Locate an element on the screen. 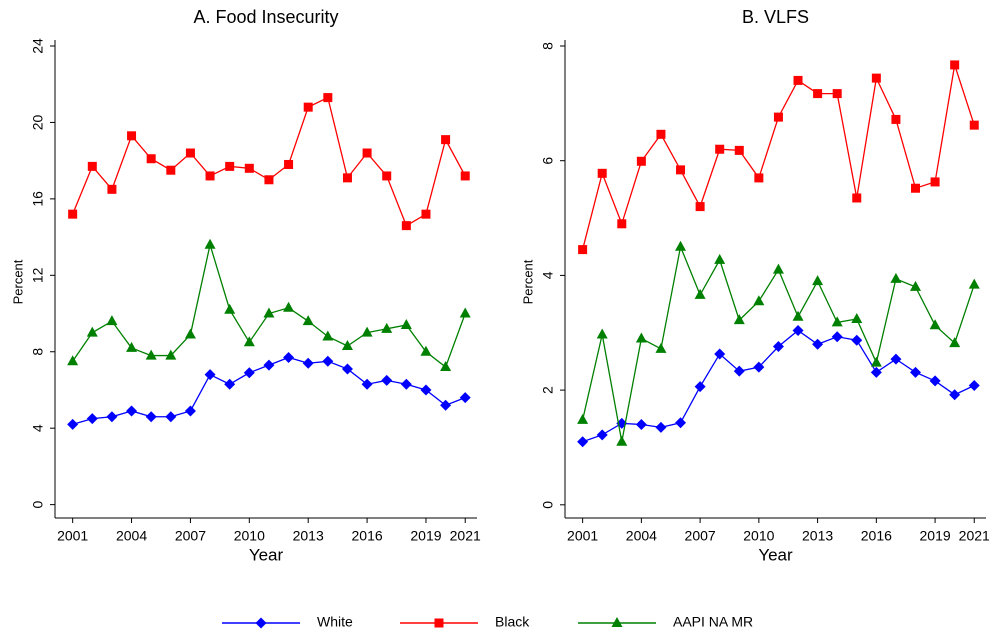  series-line is located at coordinates (269, 161).